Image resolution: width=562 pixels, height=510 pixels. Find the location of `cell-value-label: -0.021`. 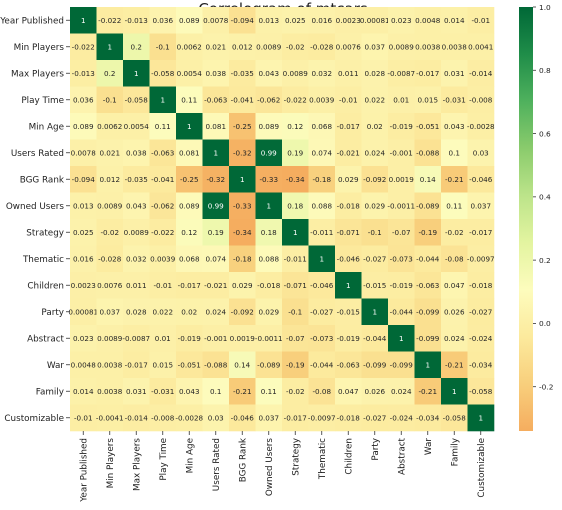

cell-value-label: -0.021 is located at coordinates (348, 152).